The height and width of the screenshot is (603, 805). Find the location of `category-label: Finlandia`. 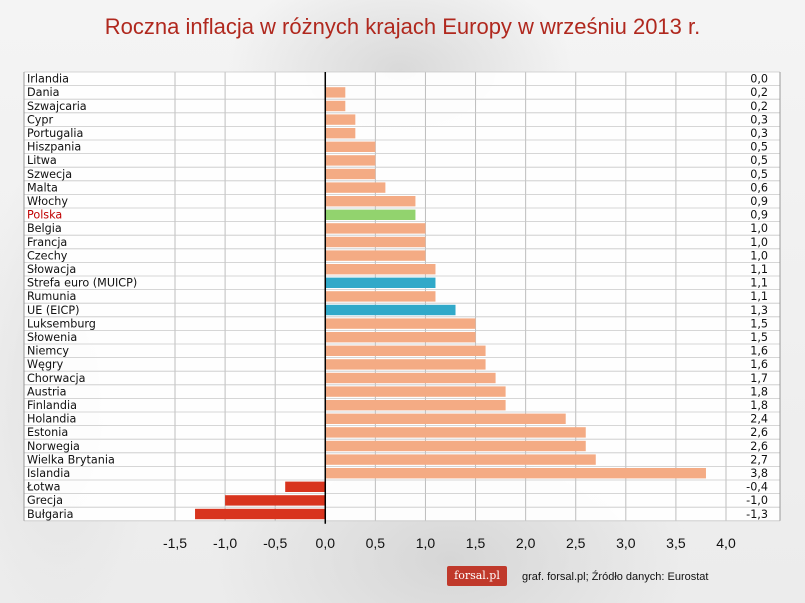

category-label: Finlandia is located at coordinates (52, 405).